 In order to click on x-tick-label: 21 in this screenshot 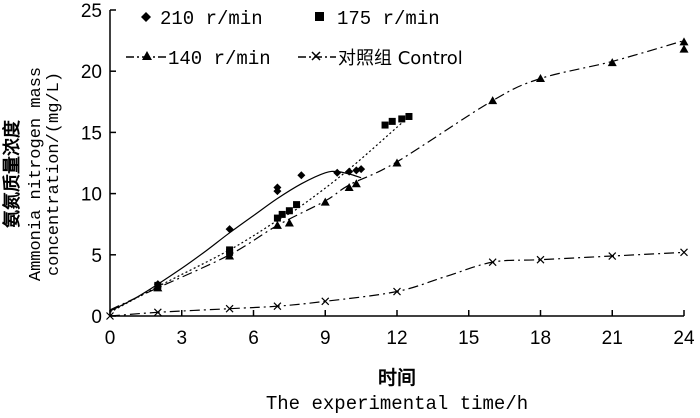, I will do `click(612, 338)`.